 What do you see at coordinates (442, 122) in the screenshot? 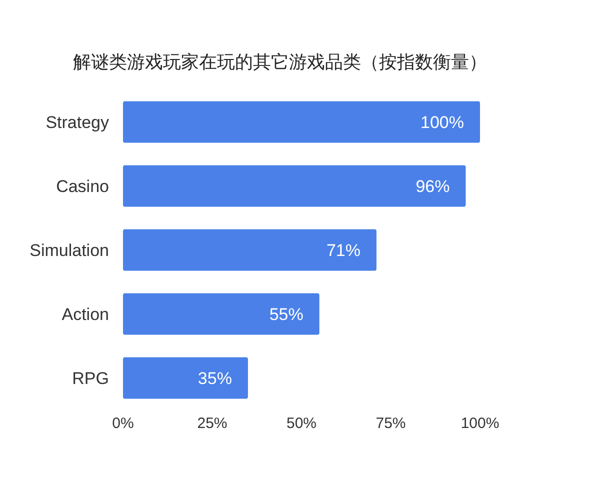
I see `data-label: 100%` at bounding box center [442, 122].